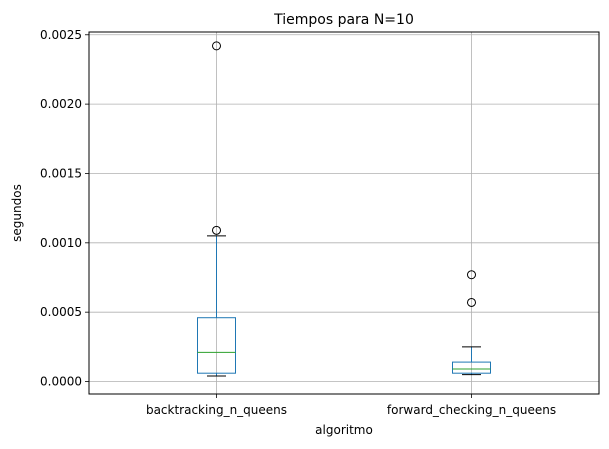 The image size is (609, 449). What do you see at coordinates (343, 20) in the screenshot?
I see `chart-title: Tiempos para N=10` at bounding box center [343, 20].